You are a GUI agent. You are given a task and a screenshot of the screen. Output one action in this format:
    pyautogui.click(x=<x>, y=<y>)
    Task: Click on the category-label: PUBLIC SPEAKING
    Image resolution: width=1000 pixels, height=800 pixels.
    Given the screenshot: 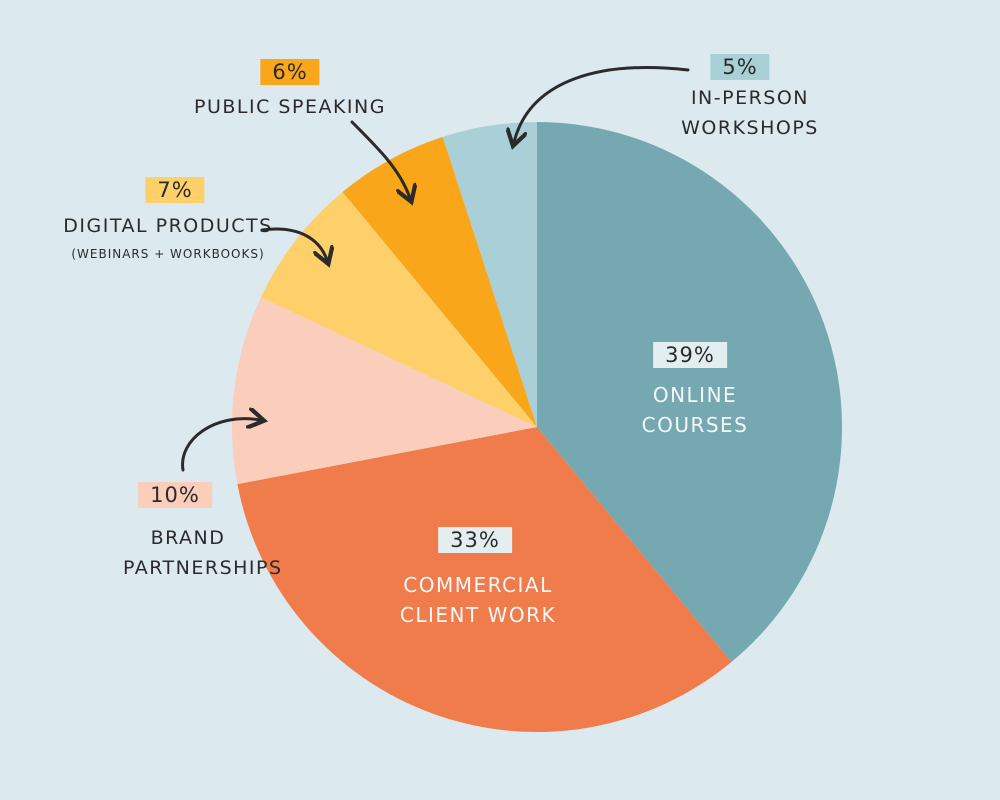 What is the action you would take?
    pyautogui.click(x=290, y=107)
    